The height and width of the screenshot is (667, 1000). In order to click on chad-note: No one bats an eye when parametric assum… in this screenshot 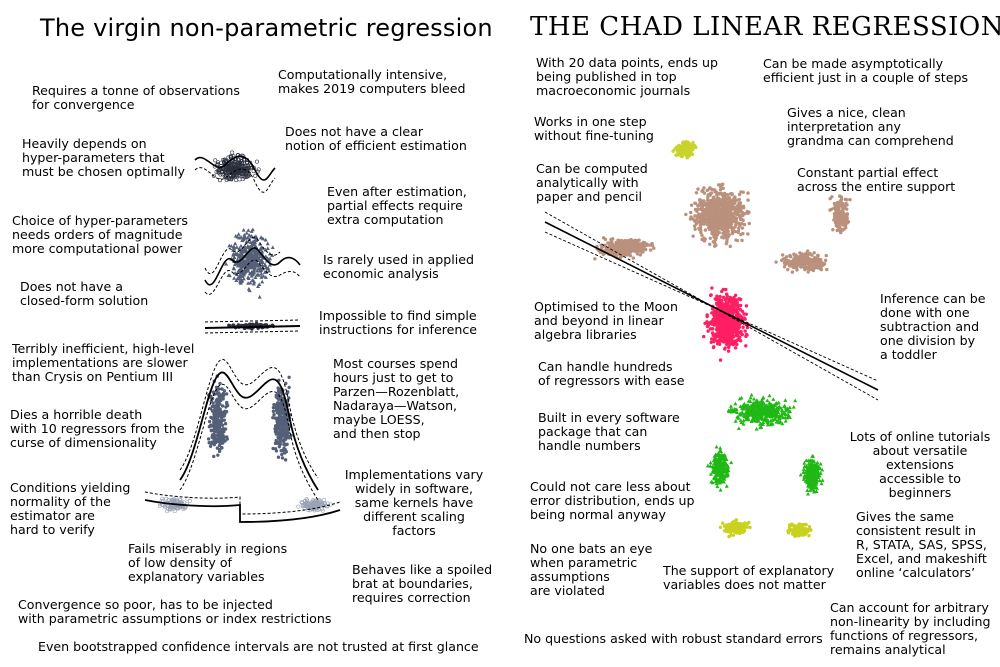, I will do `click(591, 569)`.